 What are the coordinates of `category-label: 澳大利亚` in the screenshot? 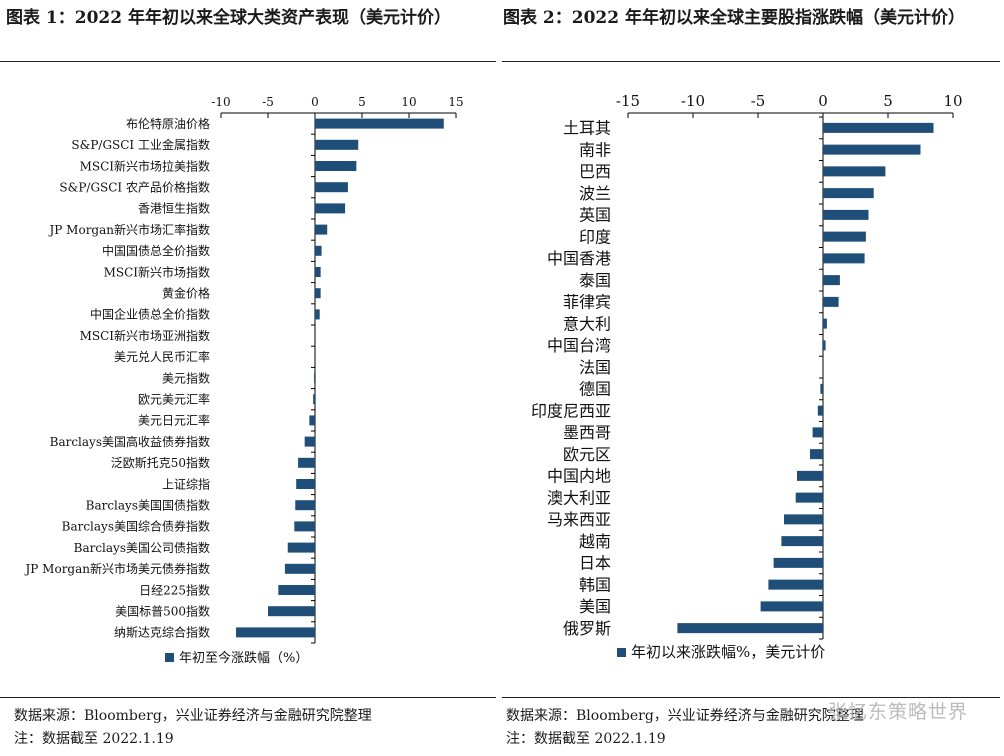 It's located at (579, 497).